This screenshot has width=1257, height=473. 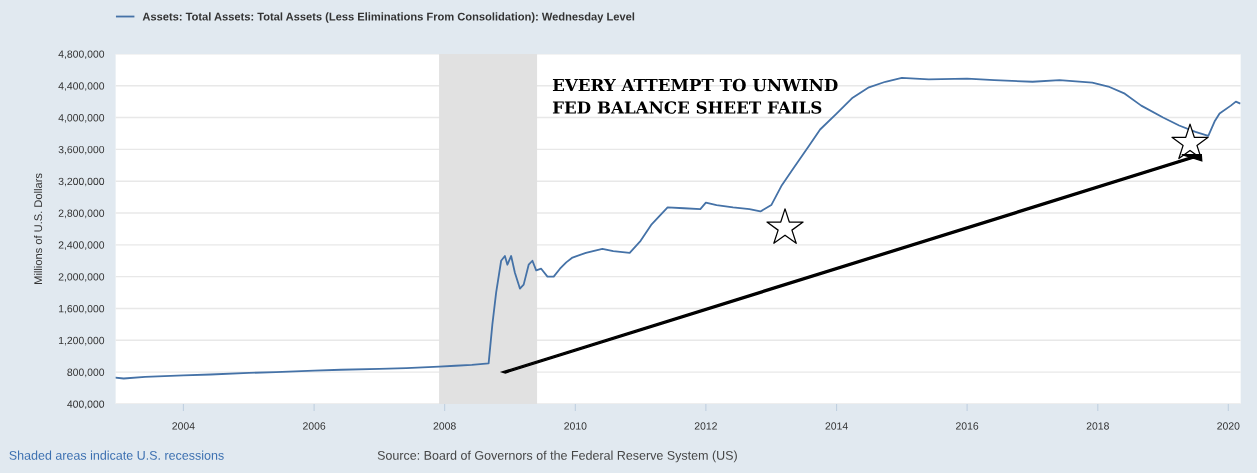 I want to click on x-tick-label: 2008, so click(x=444, y=426).